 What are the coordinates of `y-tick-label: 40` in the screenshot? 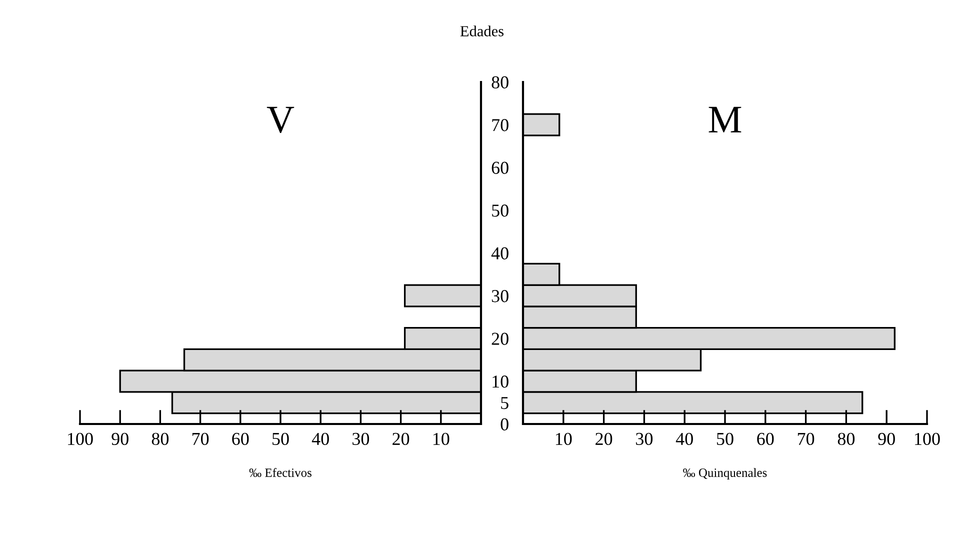 It's located at (499, 253).